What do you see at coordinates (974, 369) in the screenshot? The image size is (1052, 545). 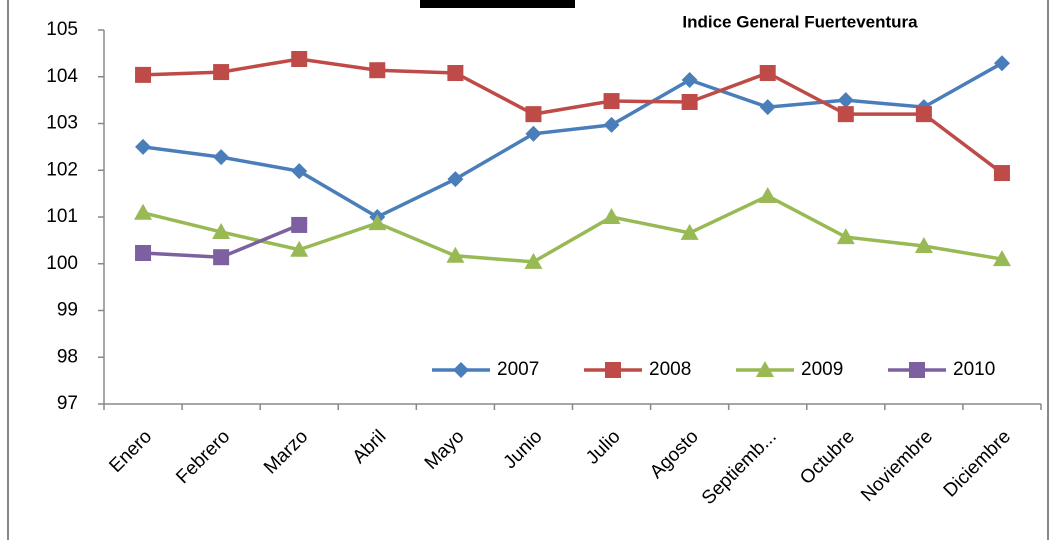 I see `legend-label: 2010` at bounding box center [974, 369].